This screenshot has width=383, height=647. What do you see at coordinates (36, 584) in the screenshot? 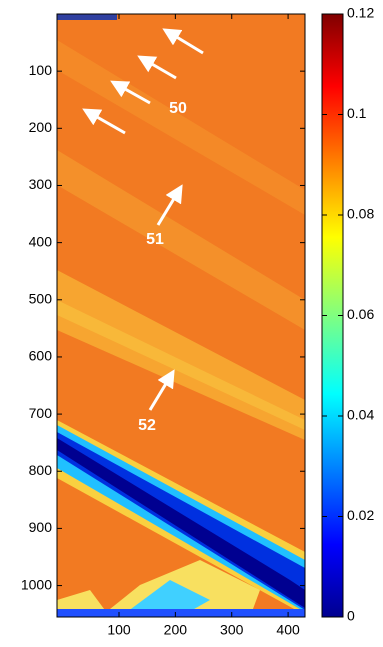
I see `y-tick-label: 1000` at bounding box center [36, 584].